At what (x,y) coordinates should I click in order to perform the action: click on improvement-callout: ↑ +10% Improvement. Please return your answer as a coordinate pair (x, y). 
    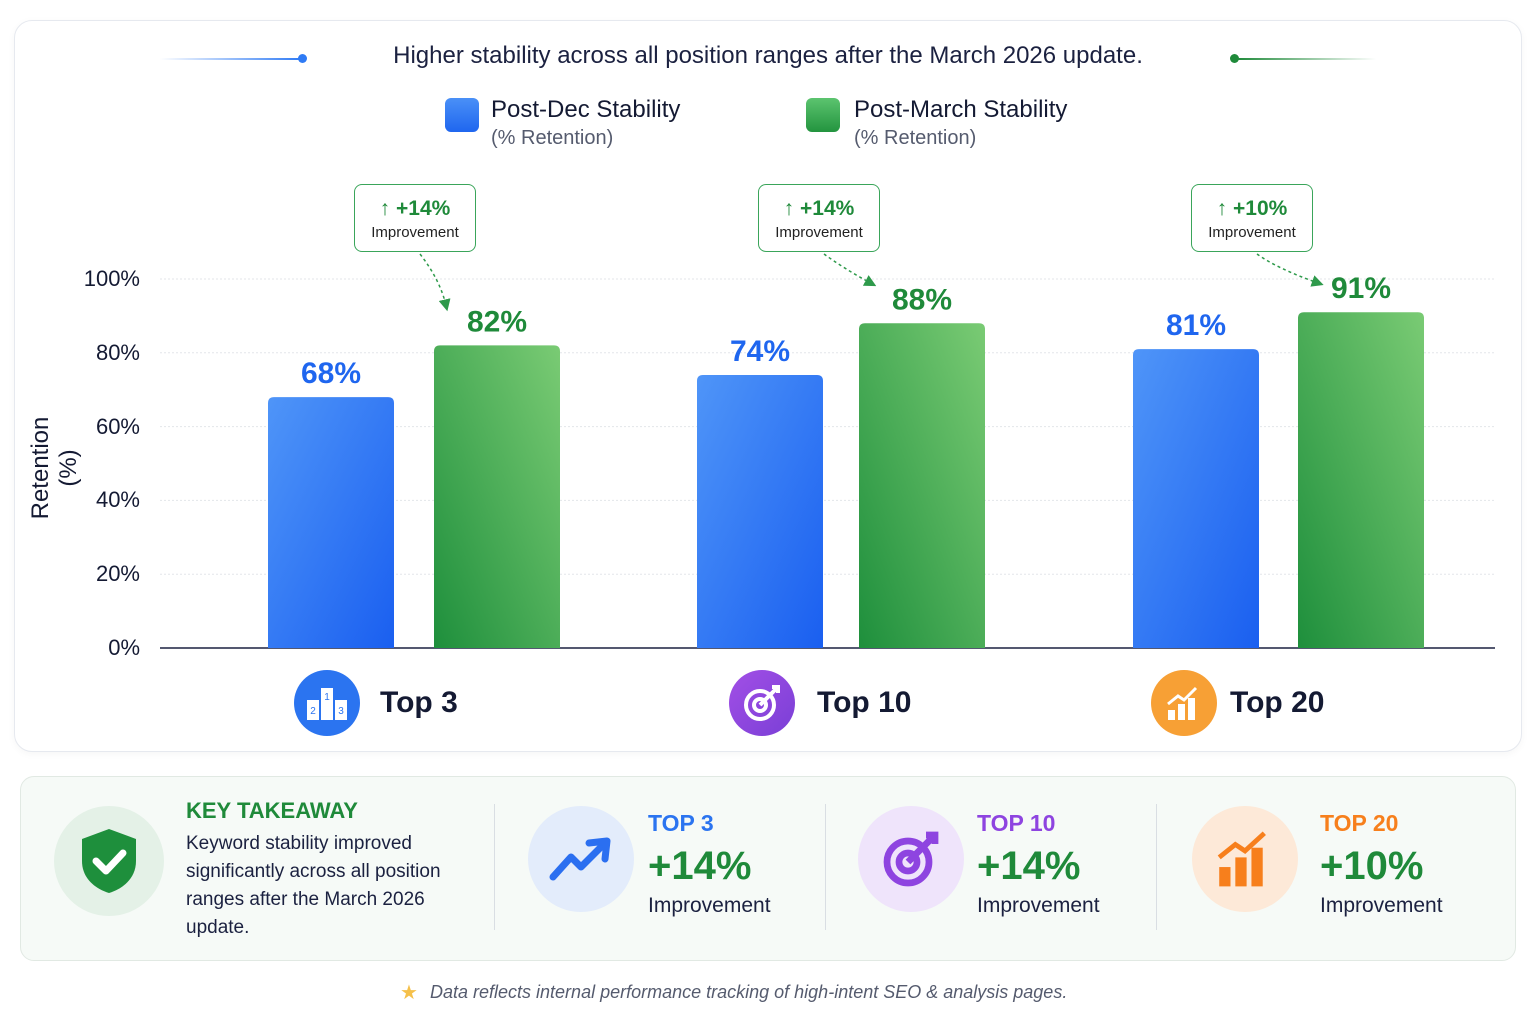
    Looking at the image, I should click on (1252, 218).